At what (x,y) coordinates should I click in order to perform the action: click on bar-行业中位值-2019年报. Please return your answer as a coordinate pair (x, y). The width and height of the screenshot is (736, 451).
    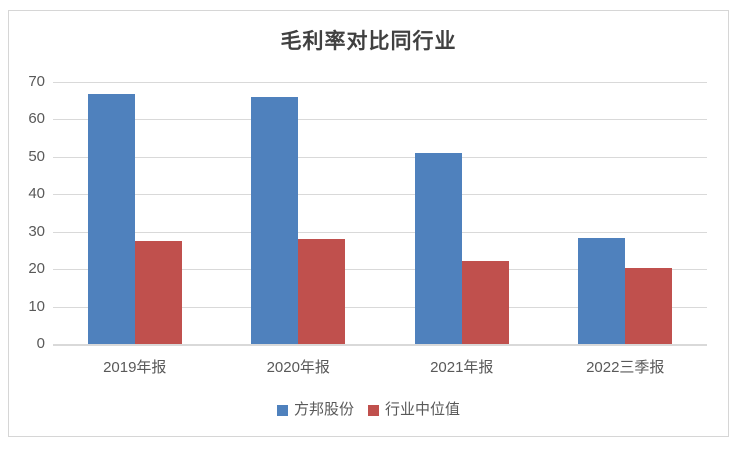
    Looking at the image, I should click on (158, 292).